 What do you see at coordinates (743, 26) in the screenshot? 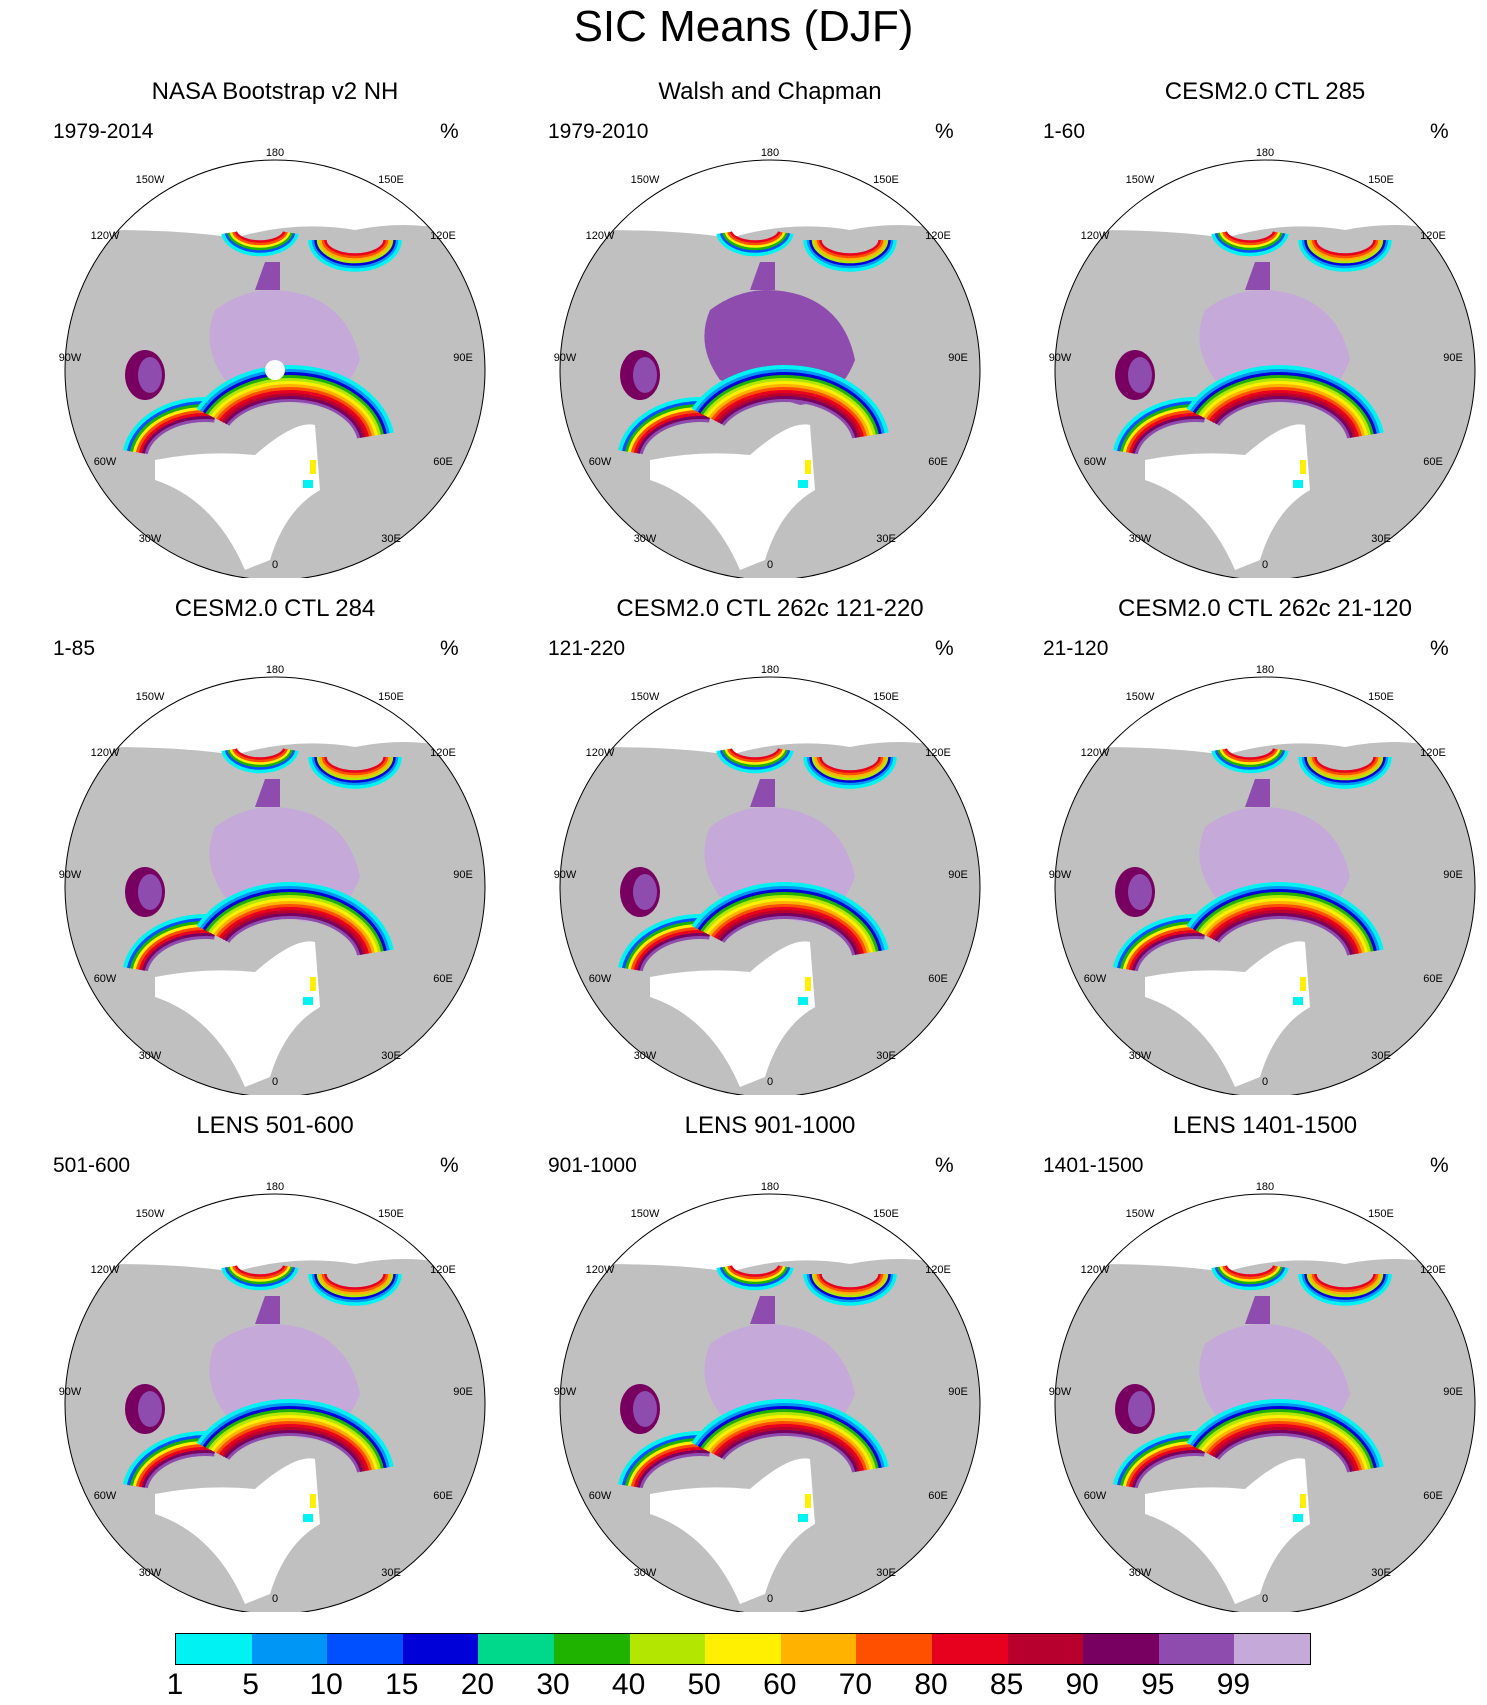
I see `figure-title: SIC Means (DJF)` at bounding box center [743, 26].